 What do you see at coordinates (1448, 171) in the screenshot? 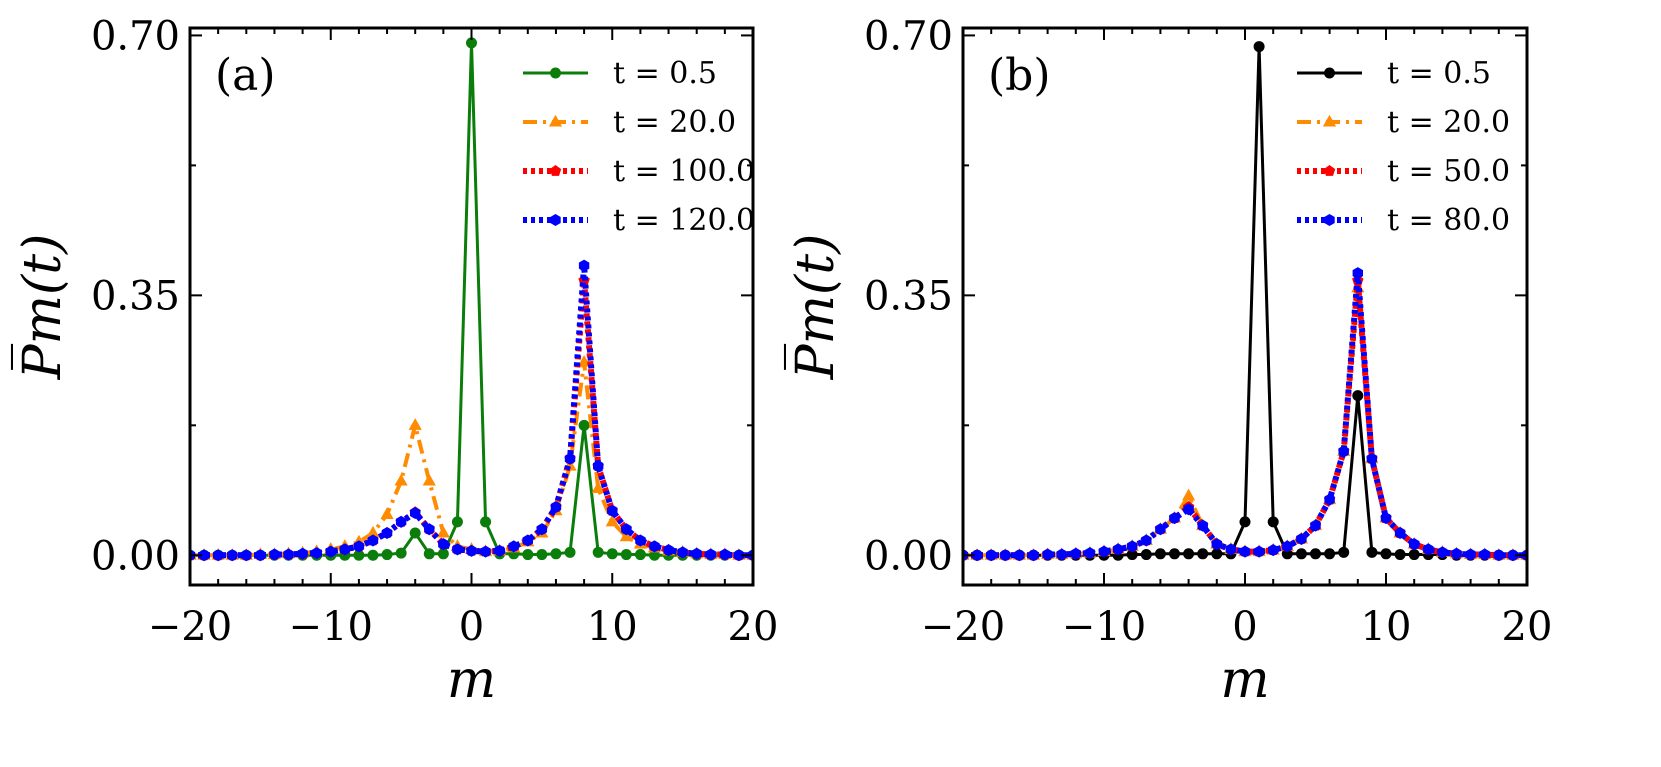
I see `legend-label: t = 50.0` at bounding box center [1448, 171].